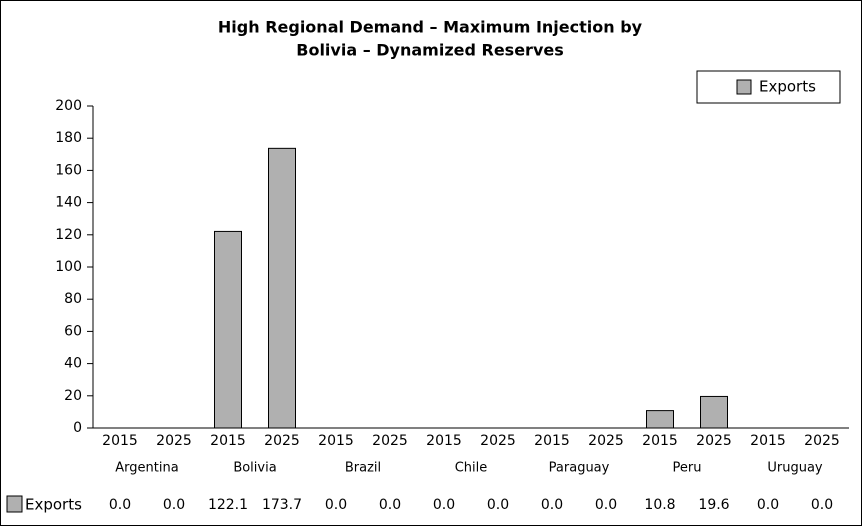 The image size is (863, 527). What do you see at coordinates (68, 203) in the screenshot?
I see `y-tick-label: 140` at bounding box center [68, 203].